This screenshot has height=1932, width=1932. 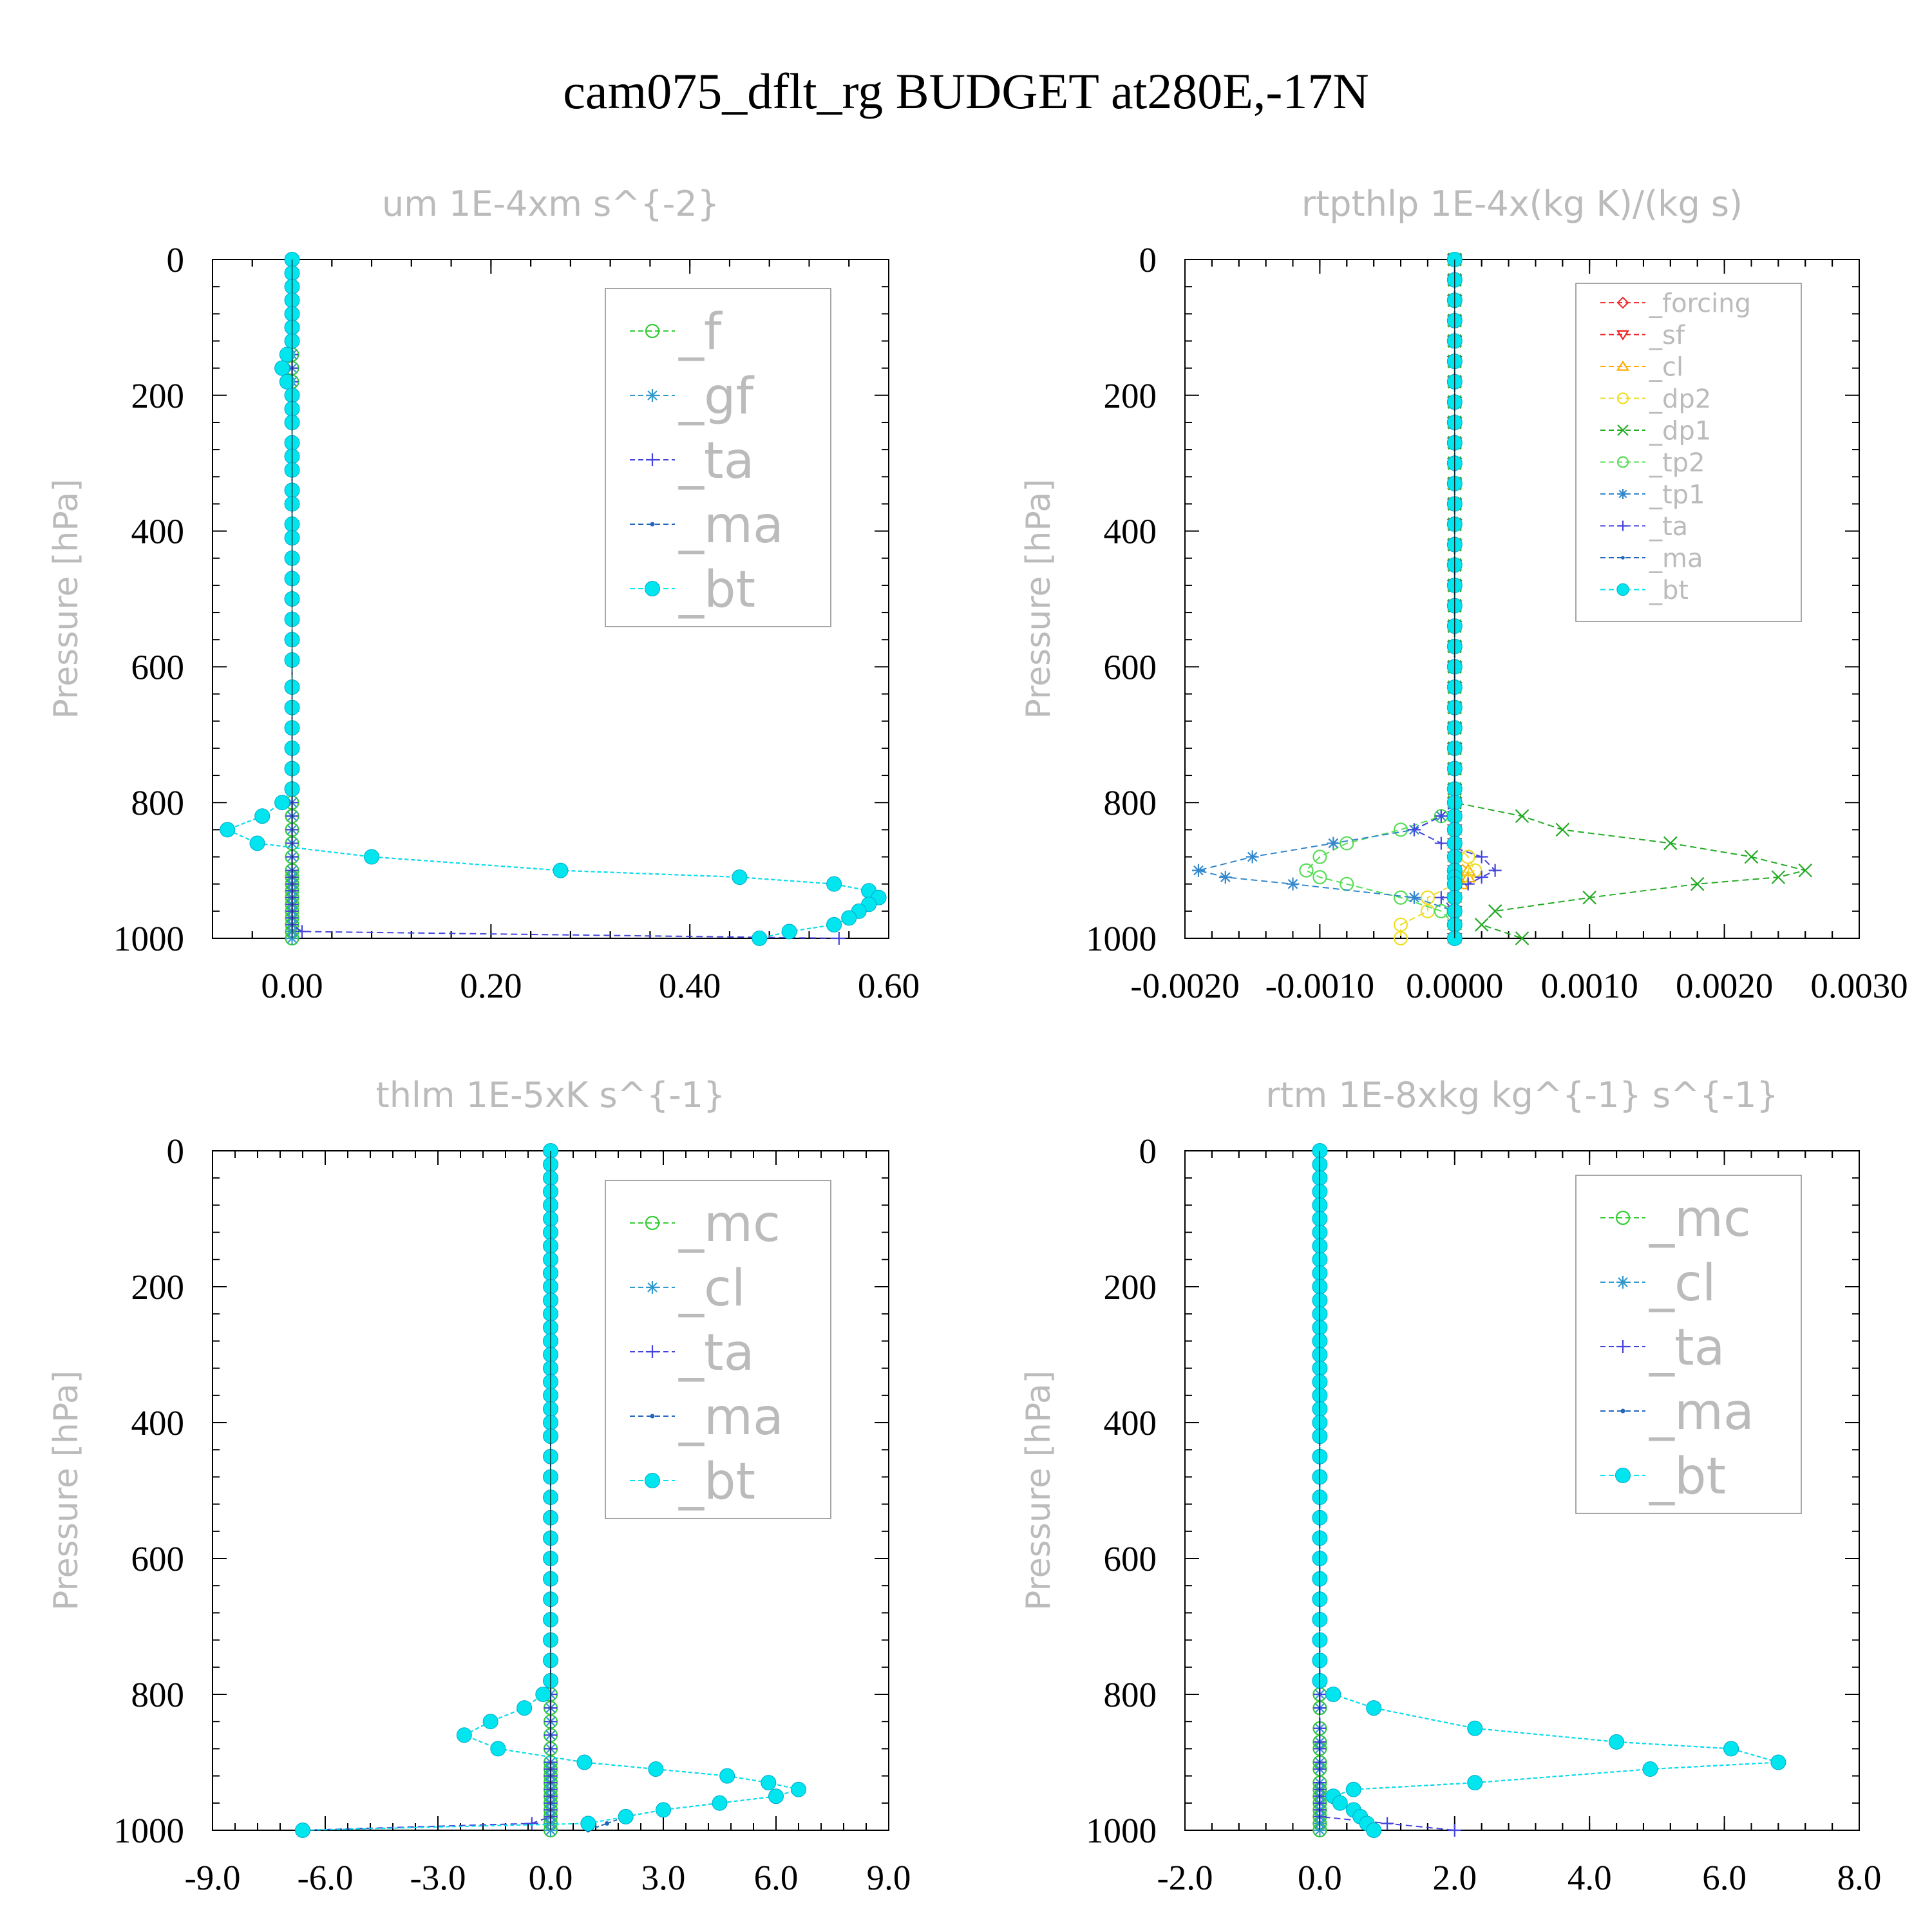 What do you see at coordinates (1700, 1219) in the screenshot?
I see `legend-label-mc: _mc` at bounding box center [1700, 1219].